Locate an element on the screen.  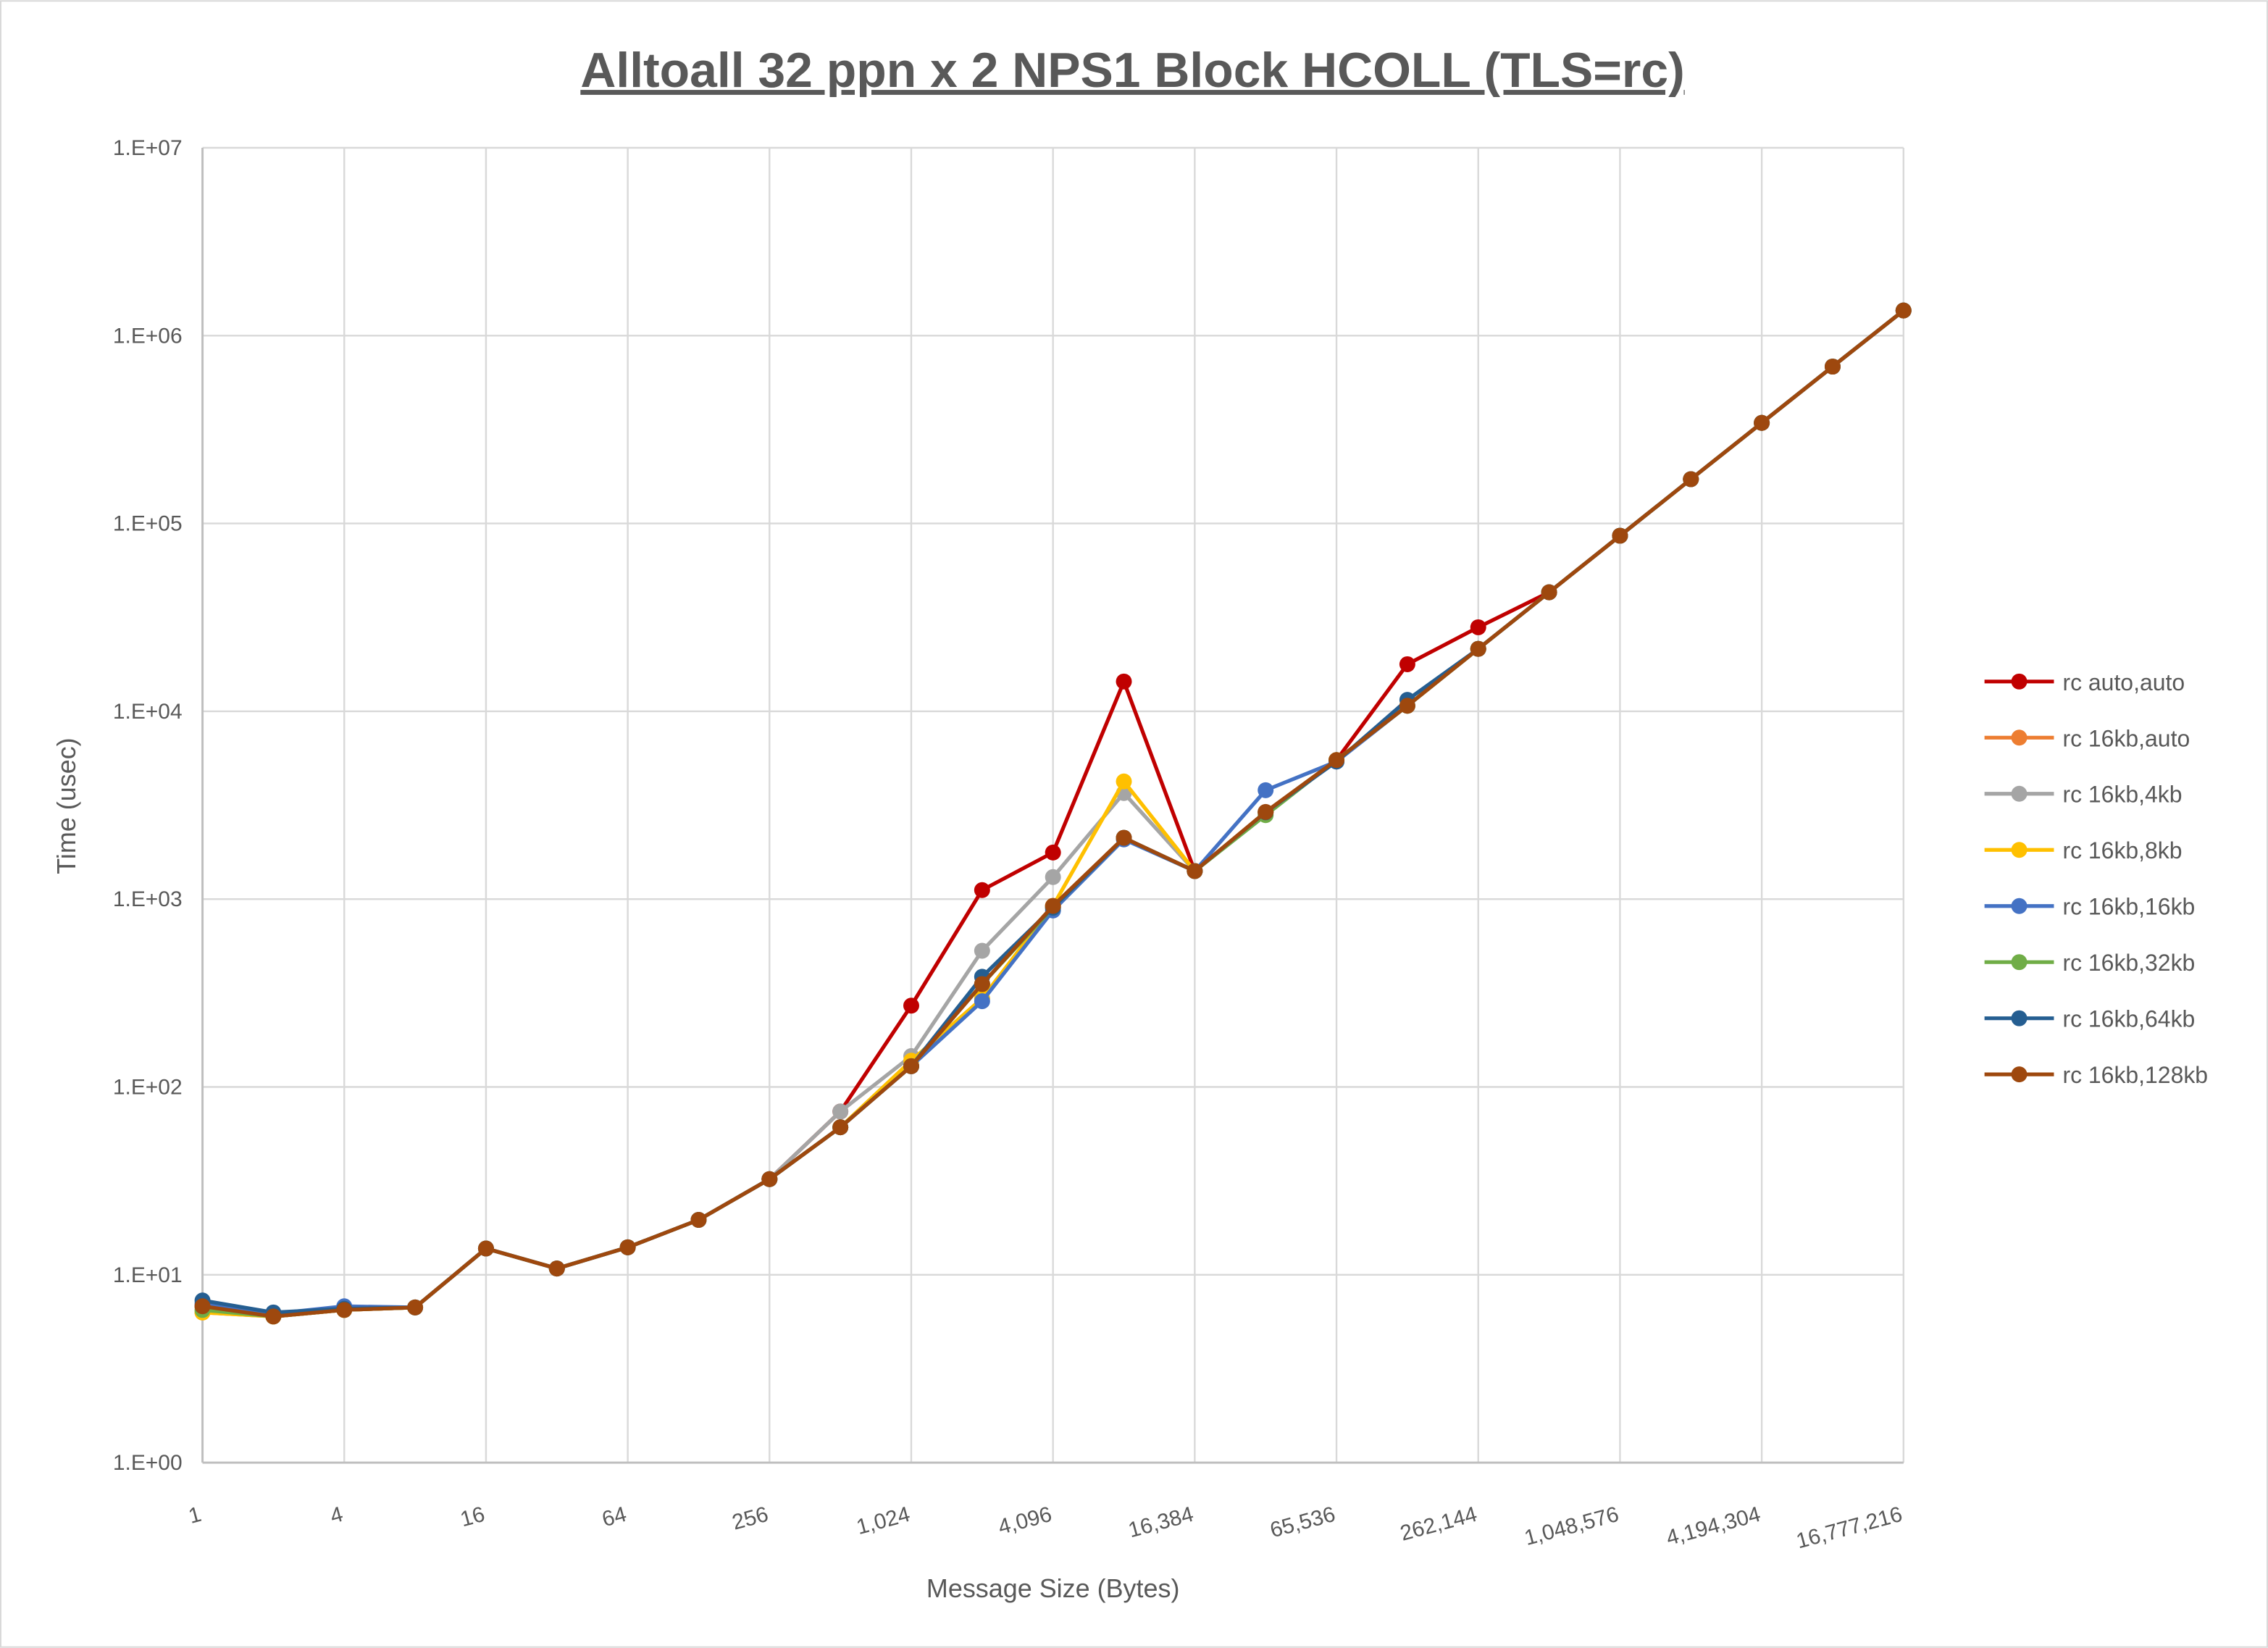
legend-item: rc 16kb,64kb is located at coordinates (2090, 1019).